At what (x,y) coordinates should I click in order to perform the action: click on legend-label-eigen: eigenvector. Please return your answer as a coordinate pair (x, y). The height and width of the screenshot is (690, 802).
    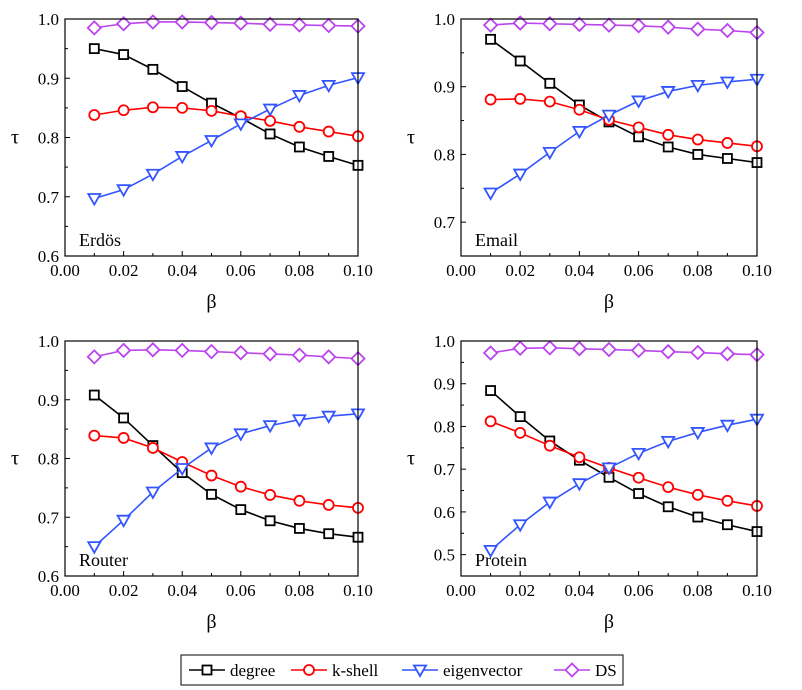
    Looking at the image, I should click on (483, 670).